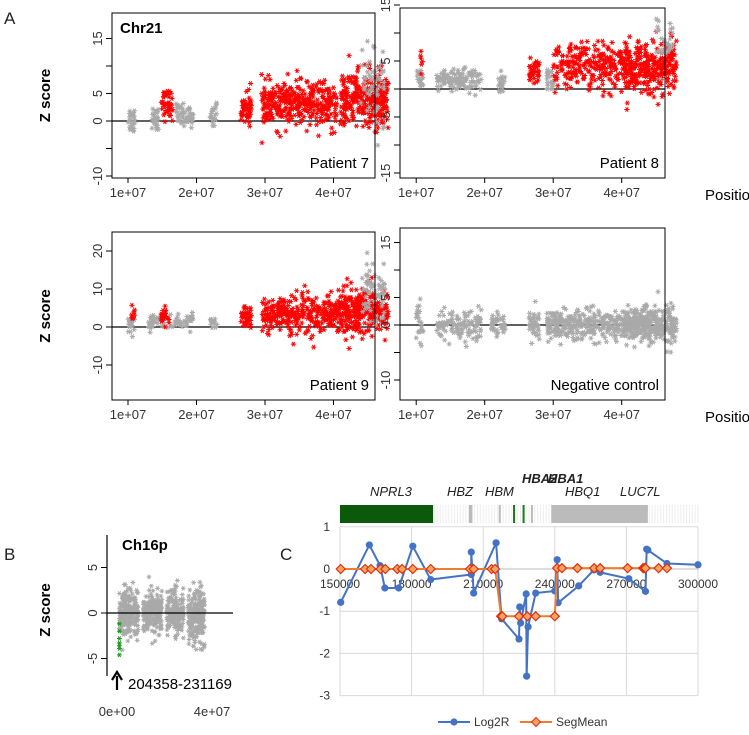  What do you see at coordinates (97, 93) in the screenshot?
I see `y-tick-label: 5` at bounding box center [97, 93].